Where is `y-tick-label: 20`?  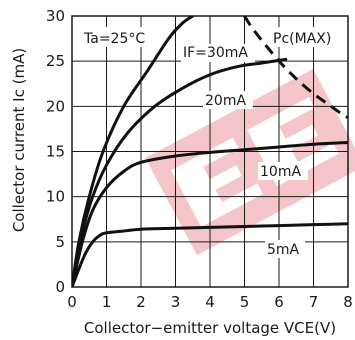 y-tick-label: 20 is located at coordinates (55, 106).